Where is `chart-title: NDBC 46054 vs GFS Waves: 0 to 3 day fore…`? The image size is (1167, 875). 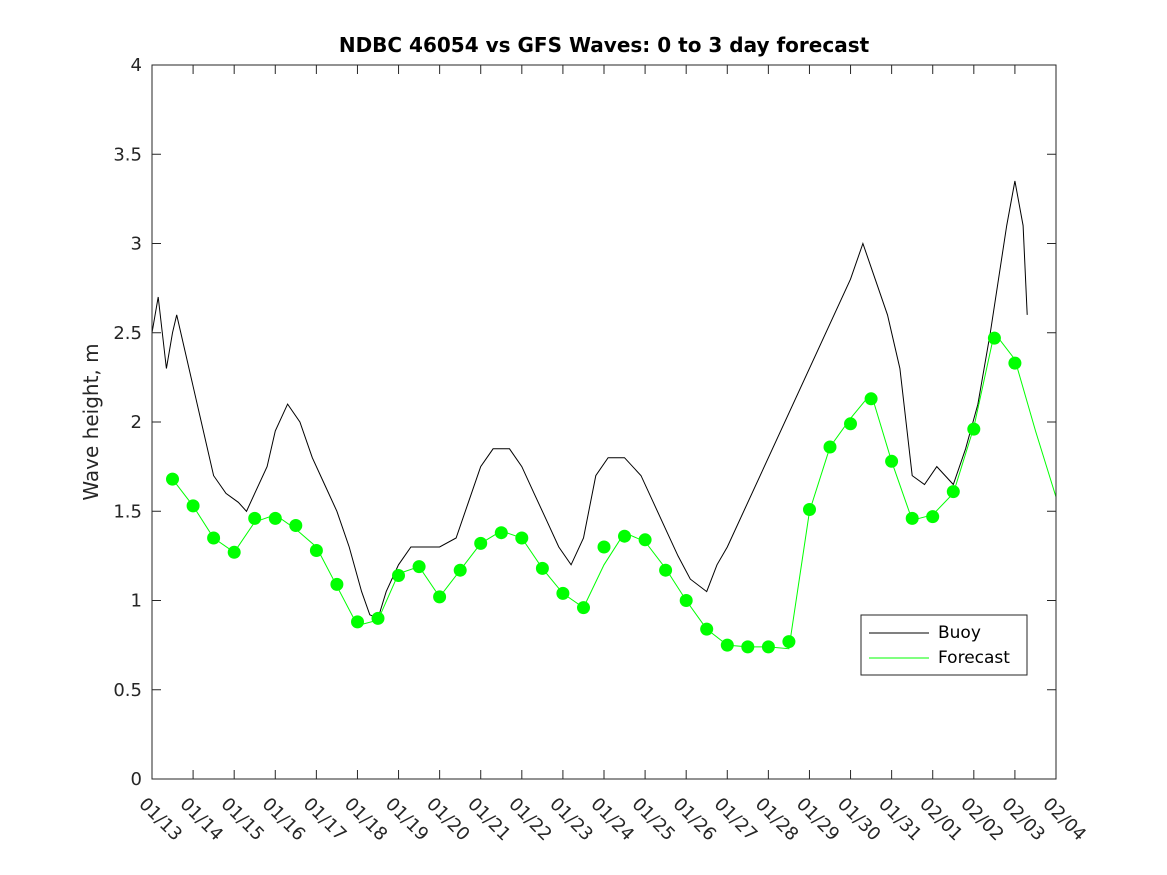 chart-title: NDBC 46054 vs GFS Waves: 0 to 3 day fore… is located at coordinates (604, 45).